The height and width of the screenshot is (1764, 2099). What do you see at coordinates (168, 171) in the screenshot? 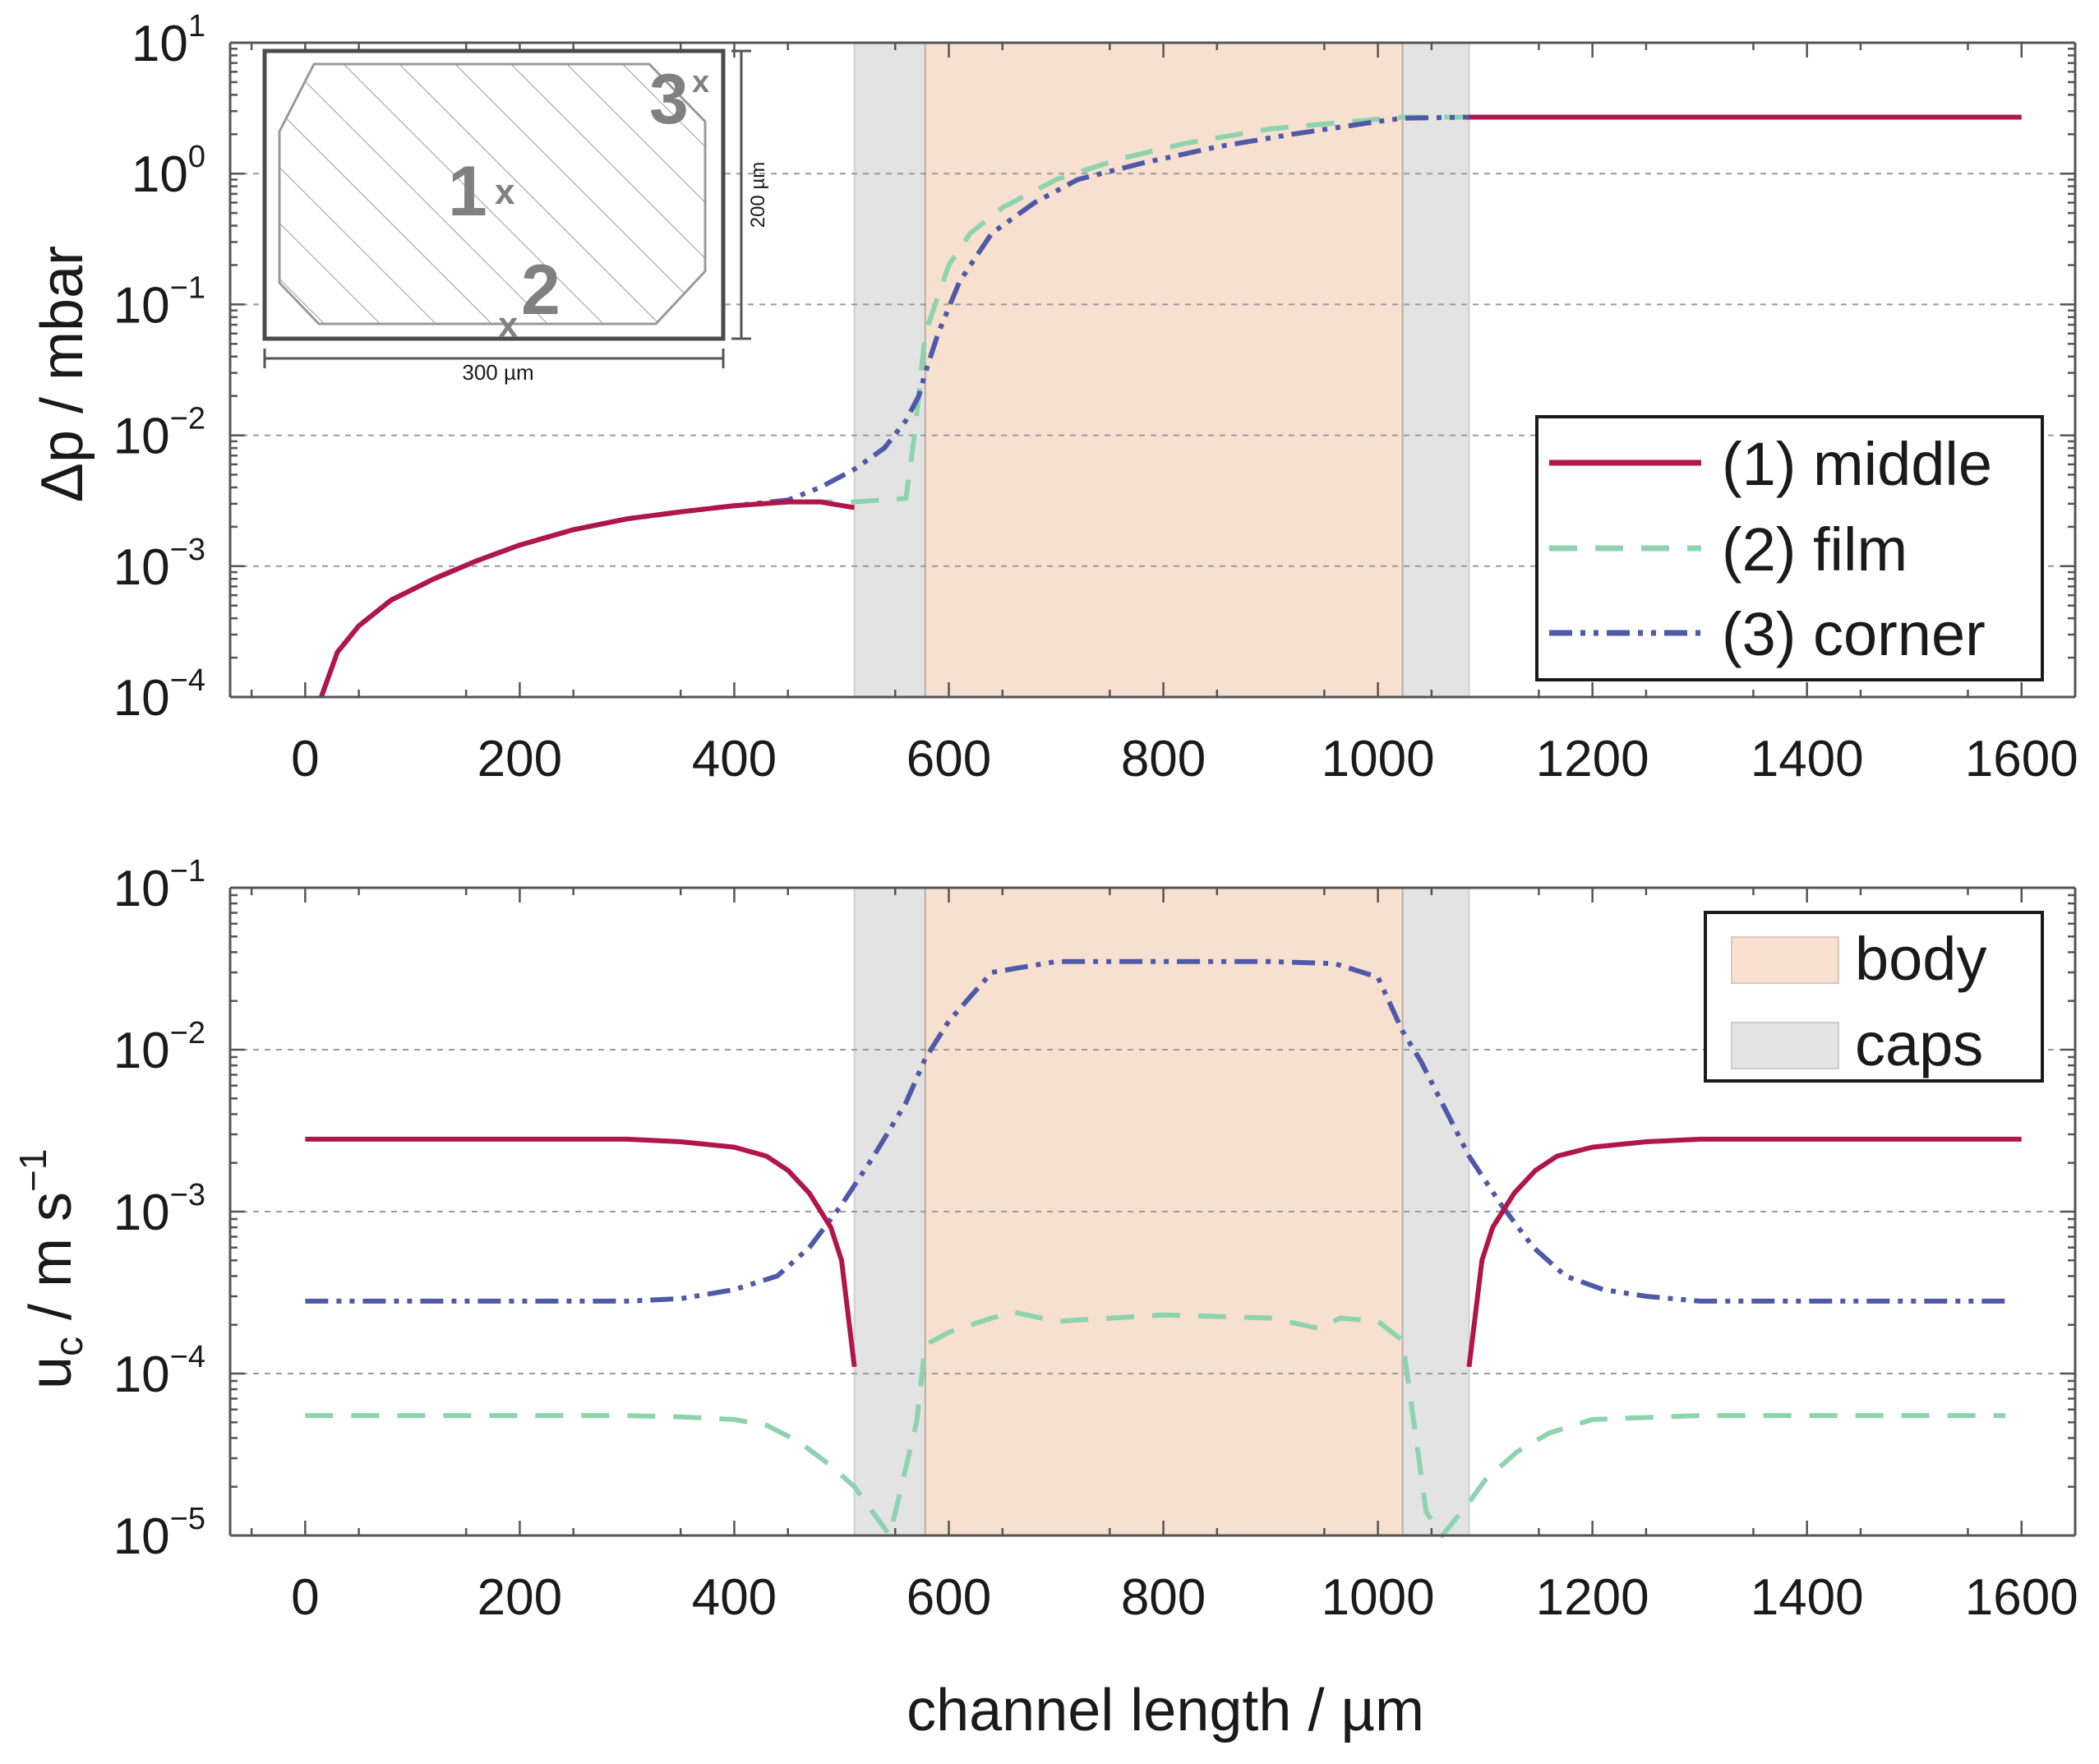
I see `y-tick-label: 10⁰` at bounding box center [168, 171].